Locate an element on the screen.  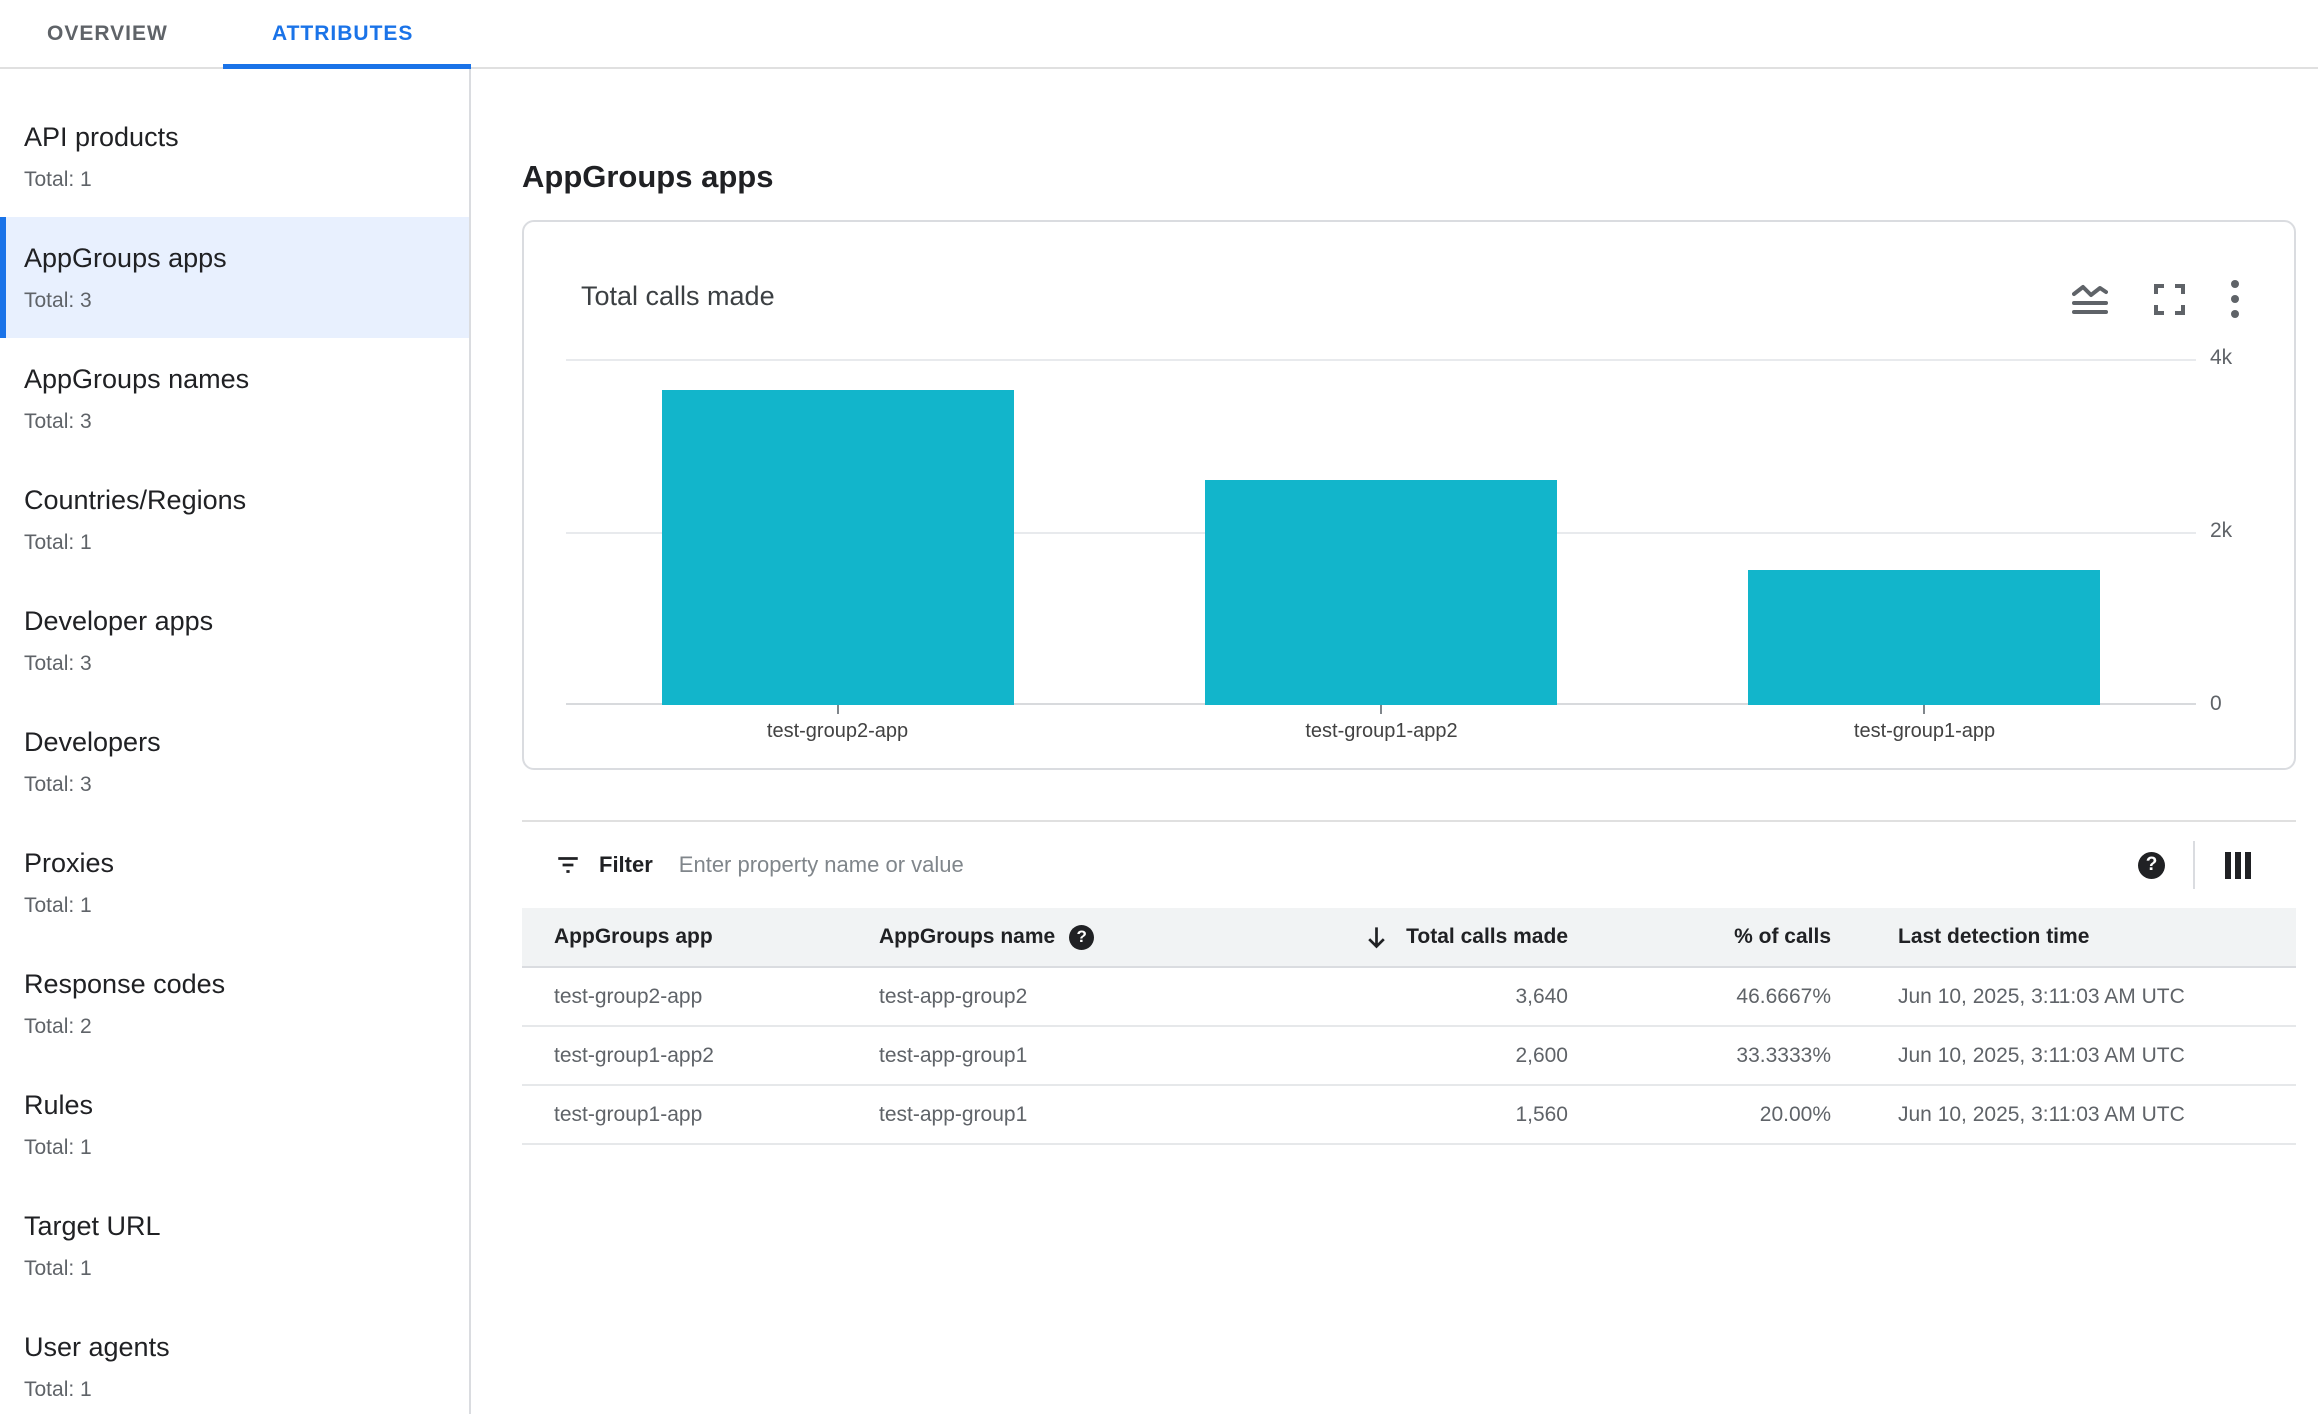
sidebar-item-proxies: Proxies Total: 1 is located at coordinates (234, 882).